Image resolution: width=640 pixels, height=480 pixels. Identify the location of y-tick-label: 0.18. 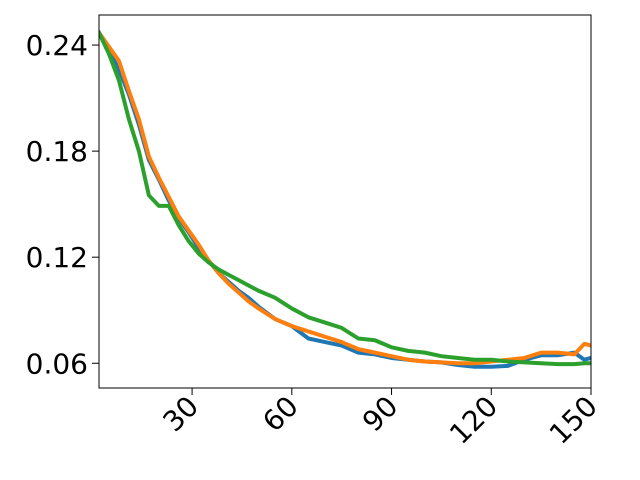
(57, 151).